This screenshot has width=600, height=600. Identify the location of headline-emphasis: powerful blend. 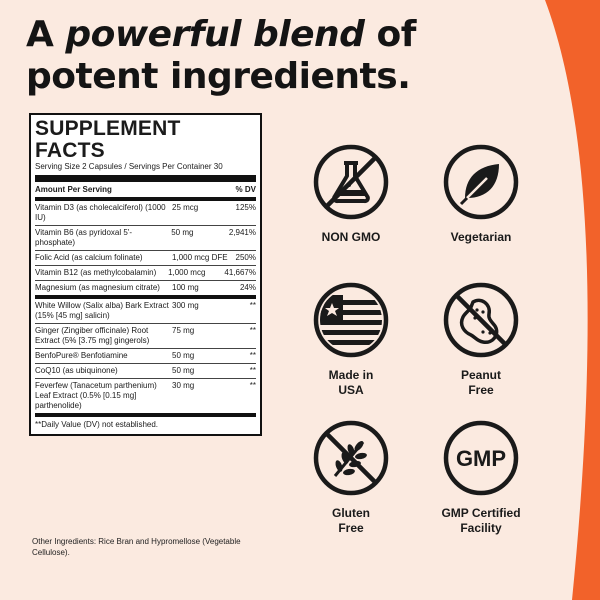
(215, 34).